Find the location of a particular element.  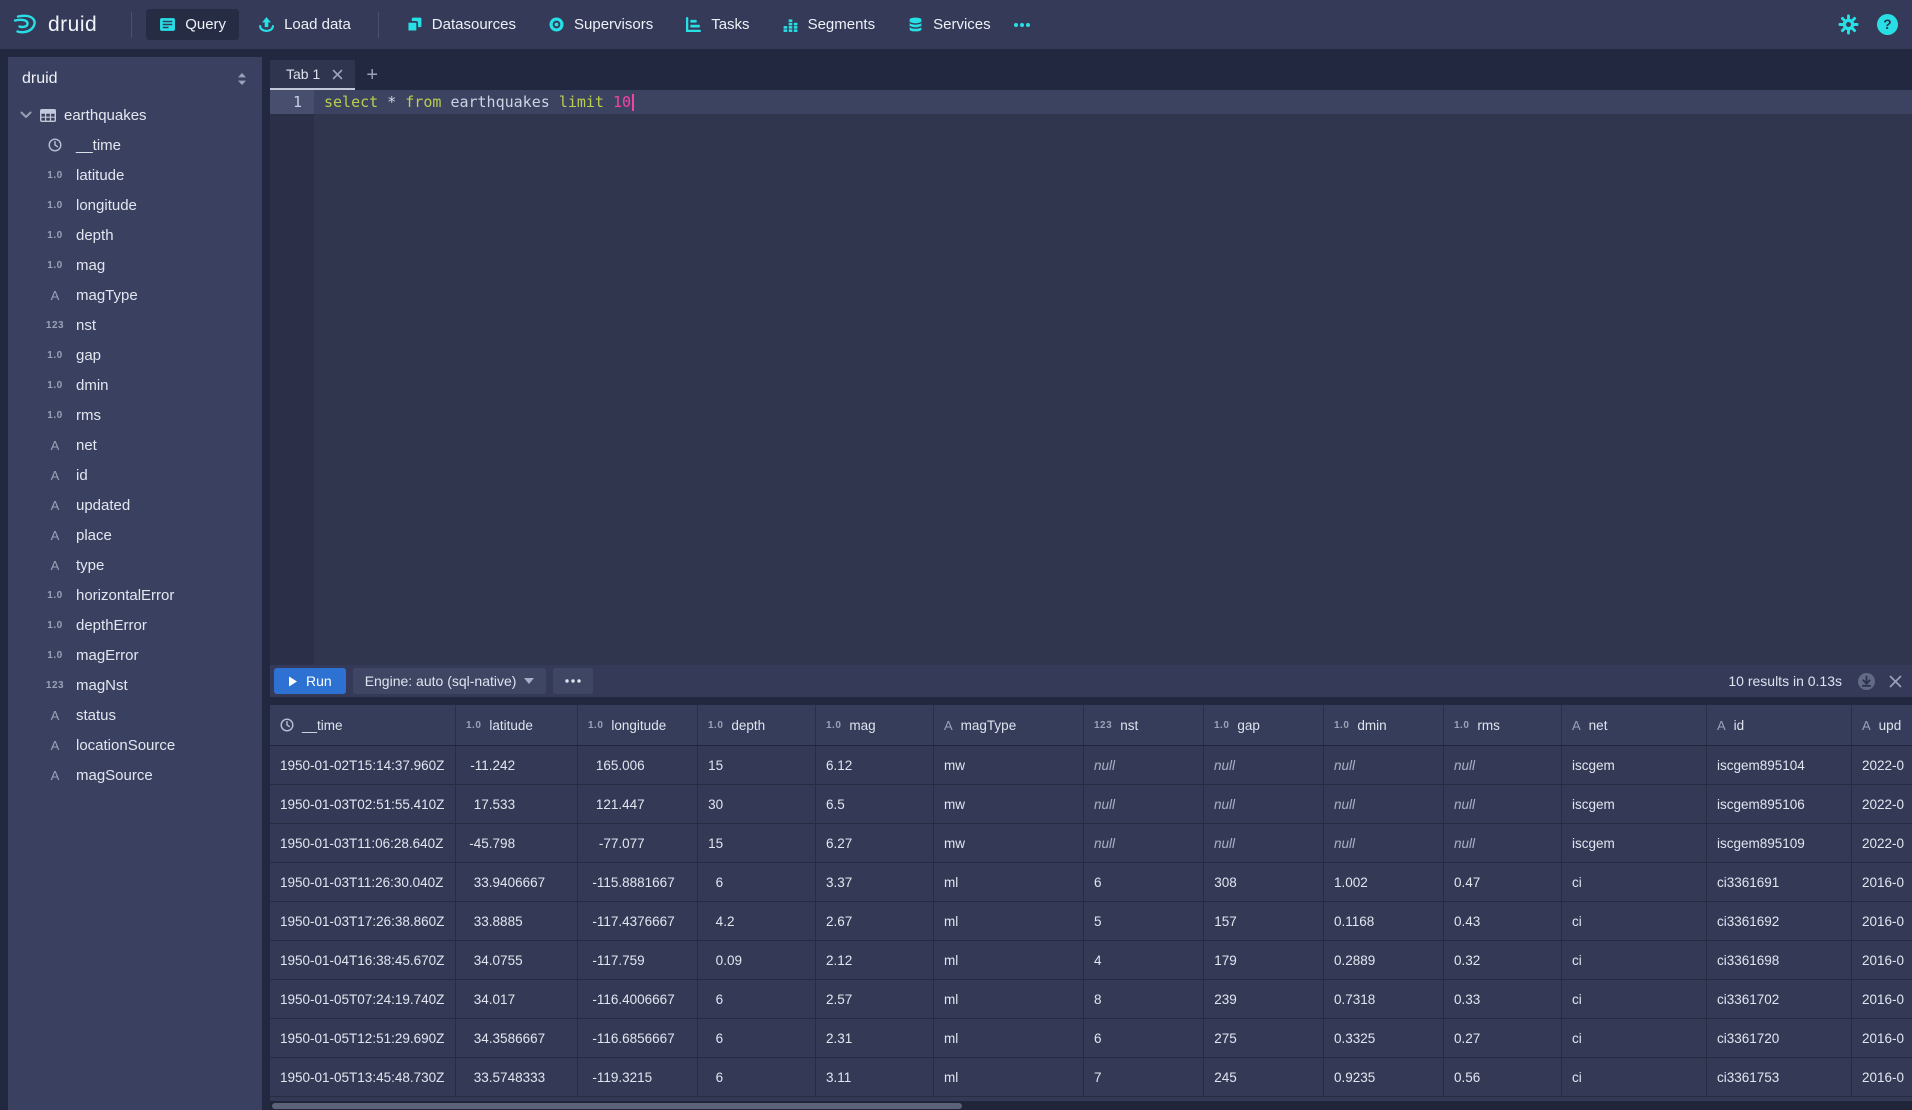

cell-time: 1950-01-03T11:26:30.040Z is located at coordinates (363, 882).